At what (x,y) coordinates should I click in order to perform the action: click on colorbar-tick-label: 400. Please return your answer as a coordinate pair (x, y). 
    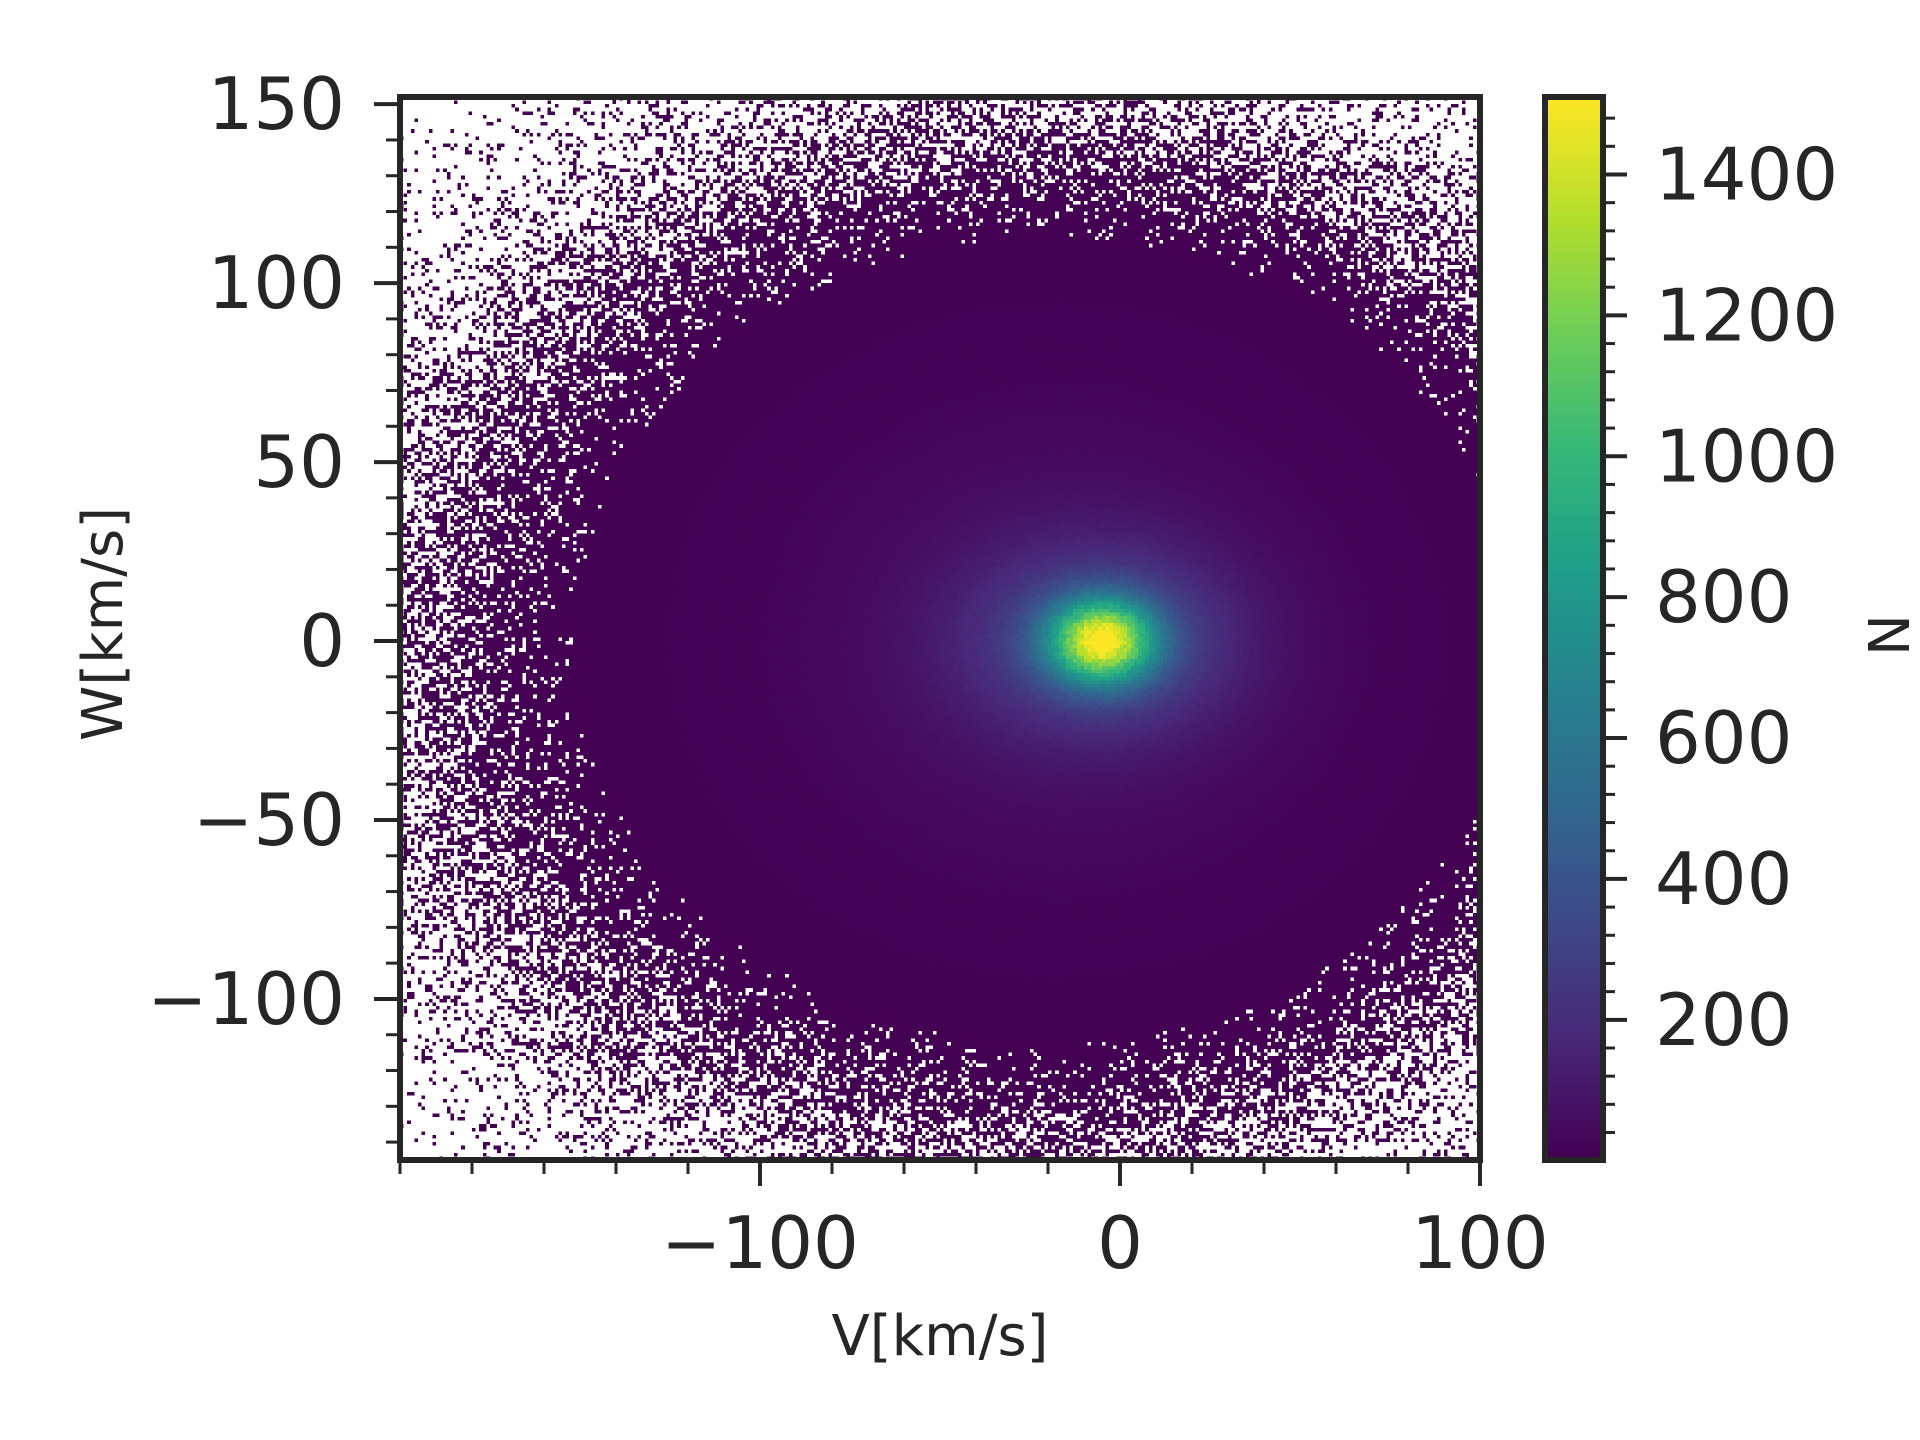
    Looking at the image, I should click on (1723, 879).